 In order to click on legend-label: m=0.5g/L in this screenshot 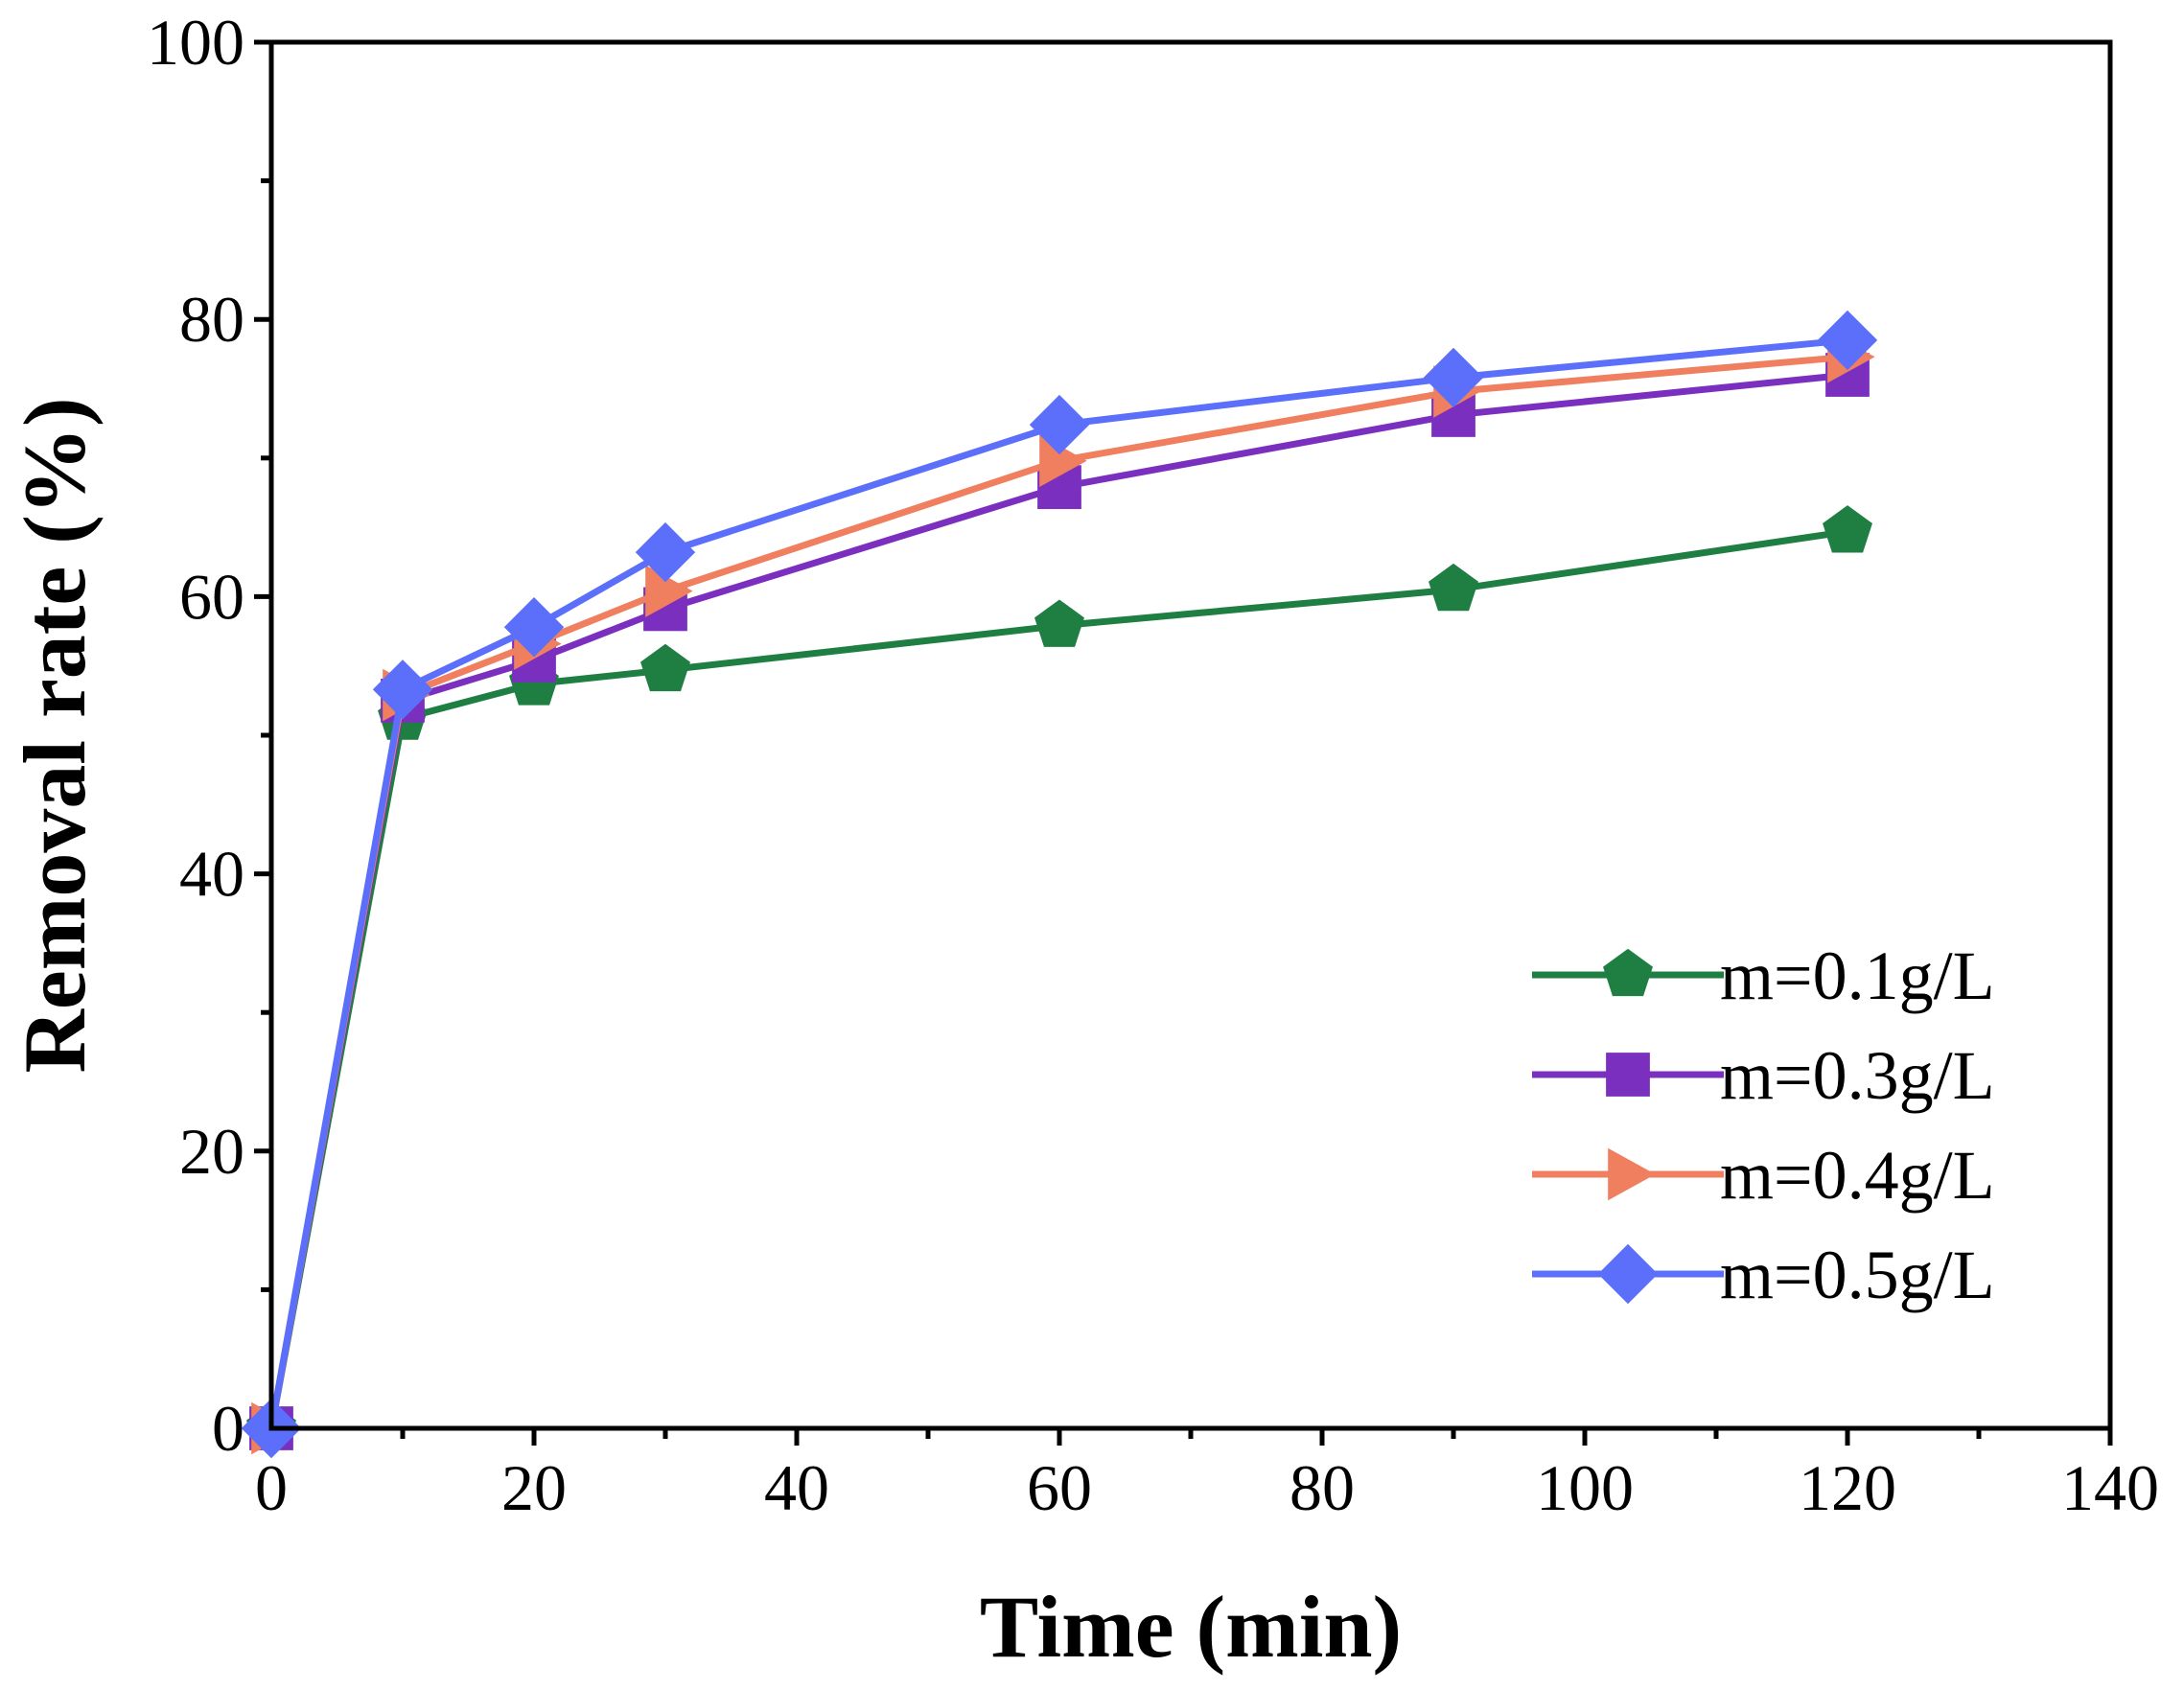, I will do `click(1857, 1275)`.